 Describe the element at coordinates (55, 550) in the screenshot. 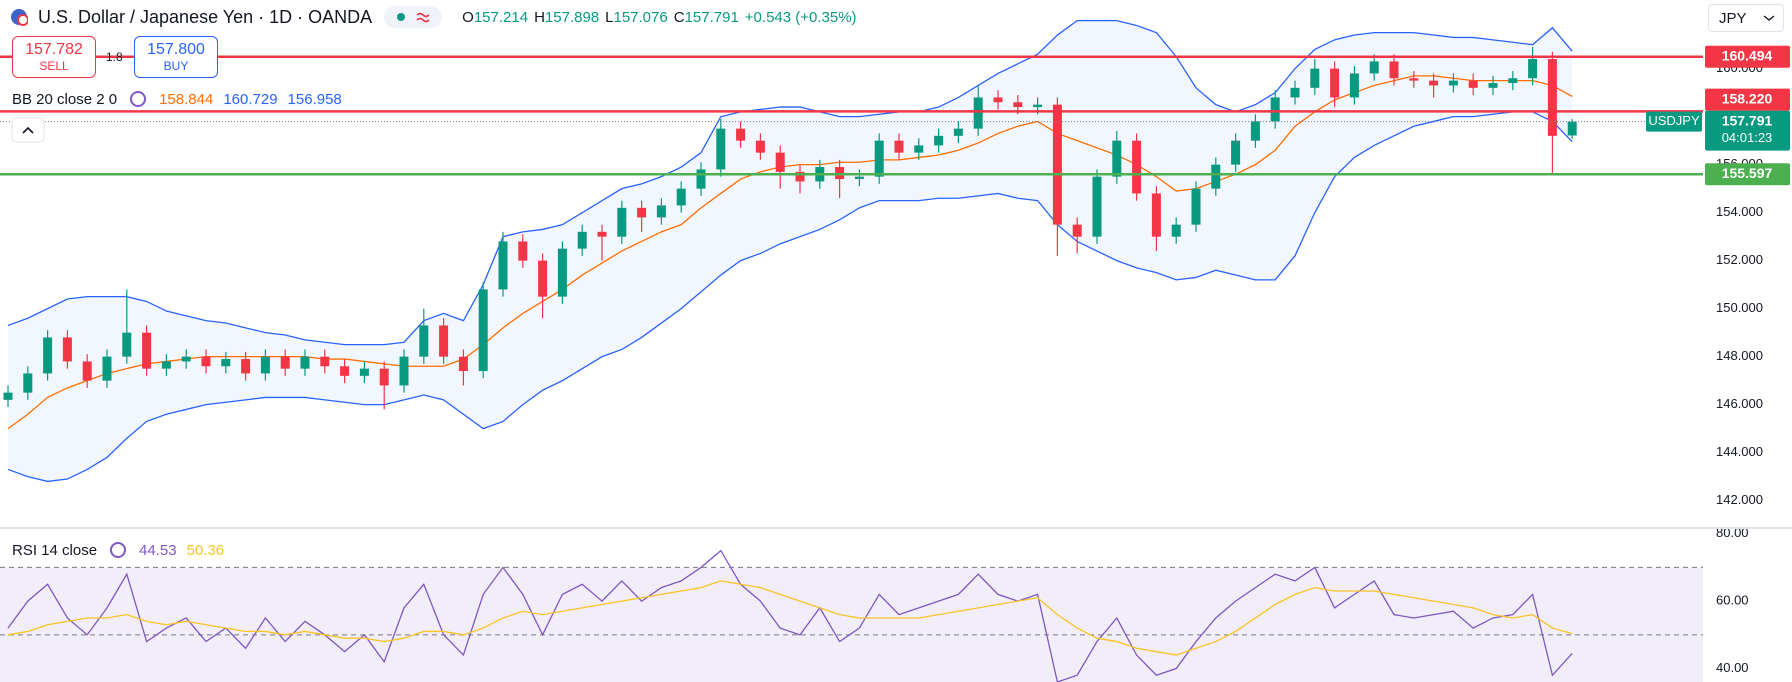

I see `rsi-title: RSI 14 close` at that location.